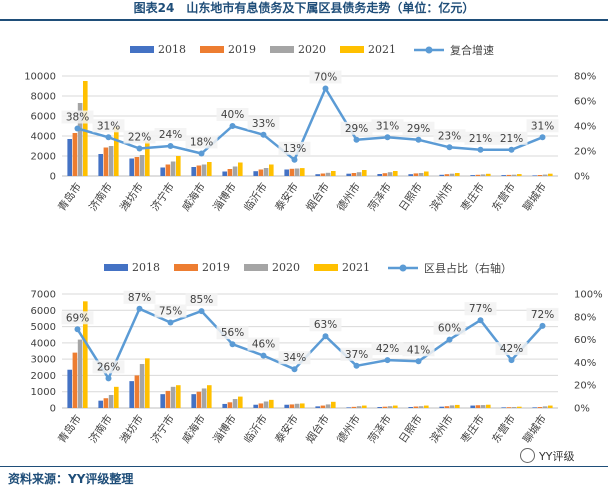 The width and height of the screenshot is (608, 491). What do you see at coordinates (310, 124) in the screenshot?
I see `line-series` at bounding box center [310, 124].